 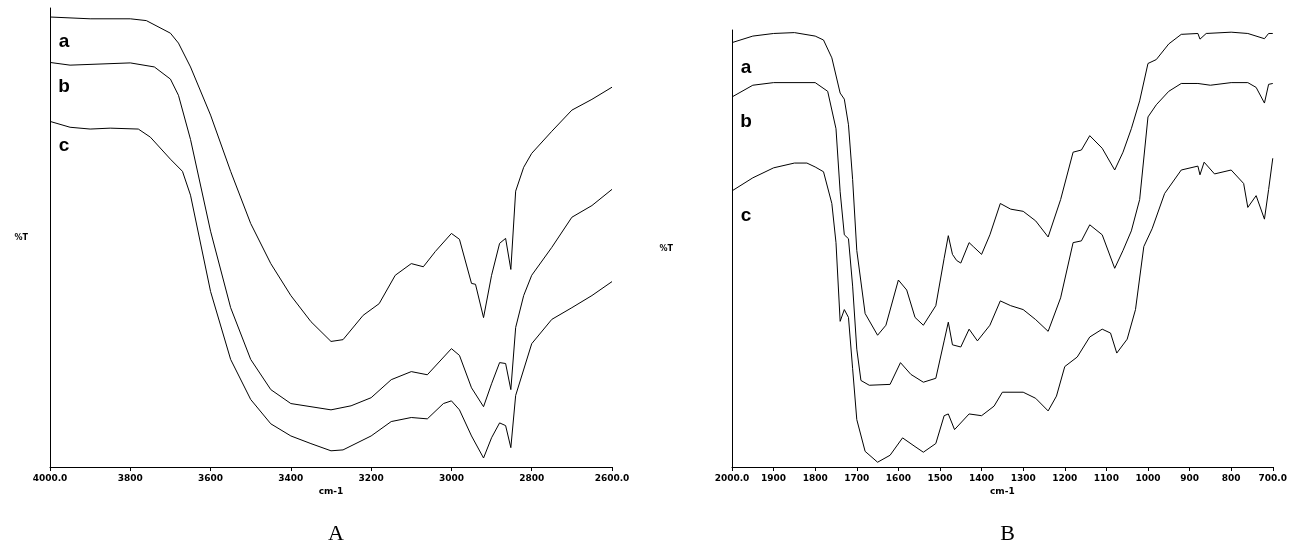 What do you see at coordinates (1065, 477) in the screenshot?
I see `x-tick-label: 1200` at bounding box center [1065, 477].